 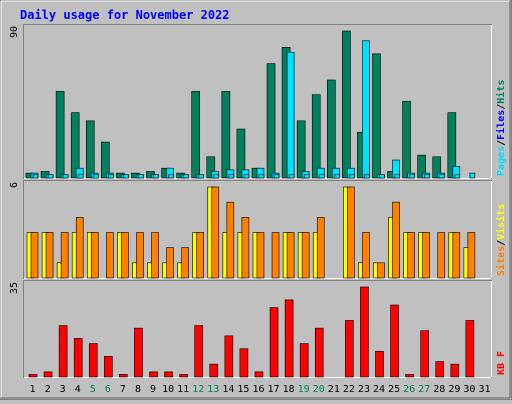 What do you see at coordinates (258, 389) in the screenshot?
I see `x-tick-label: 16` at bounding box center [258, 389].